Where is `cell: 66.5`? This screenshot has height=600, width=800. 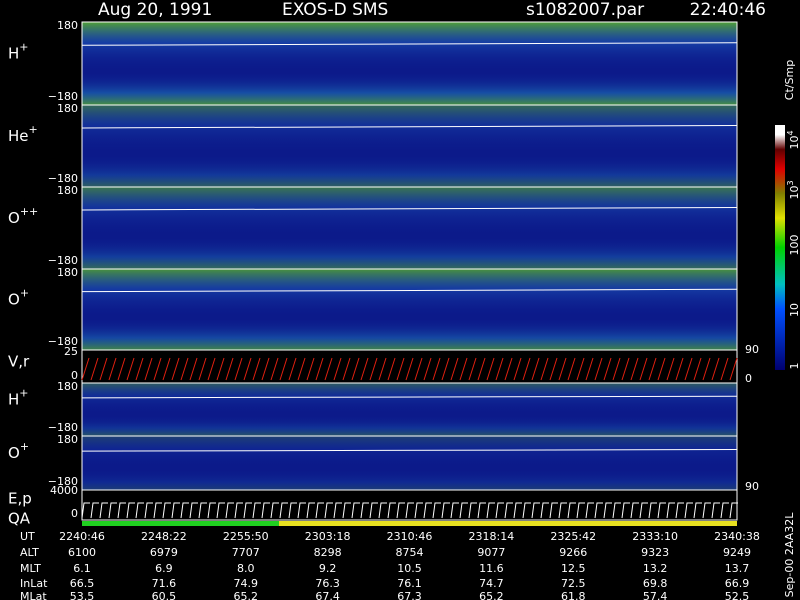 cell: 66.5 is located at coordinates (82, 583).